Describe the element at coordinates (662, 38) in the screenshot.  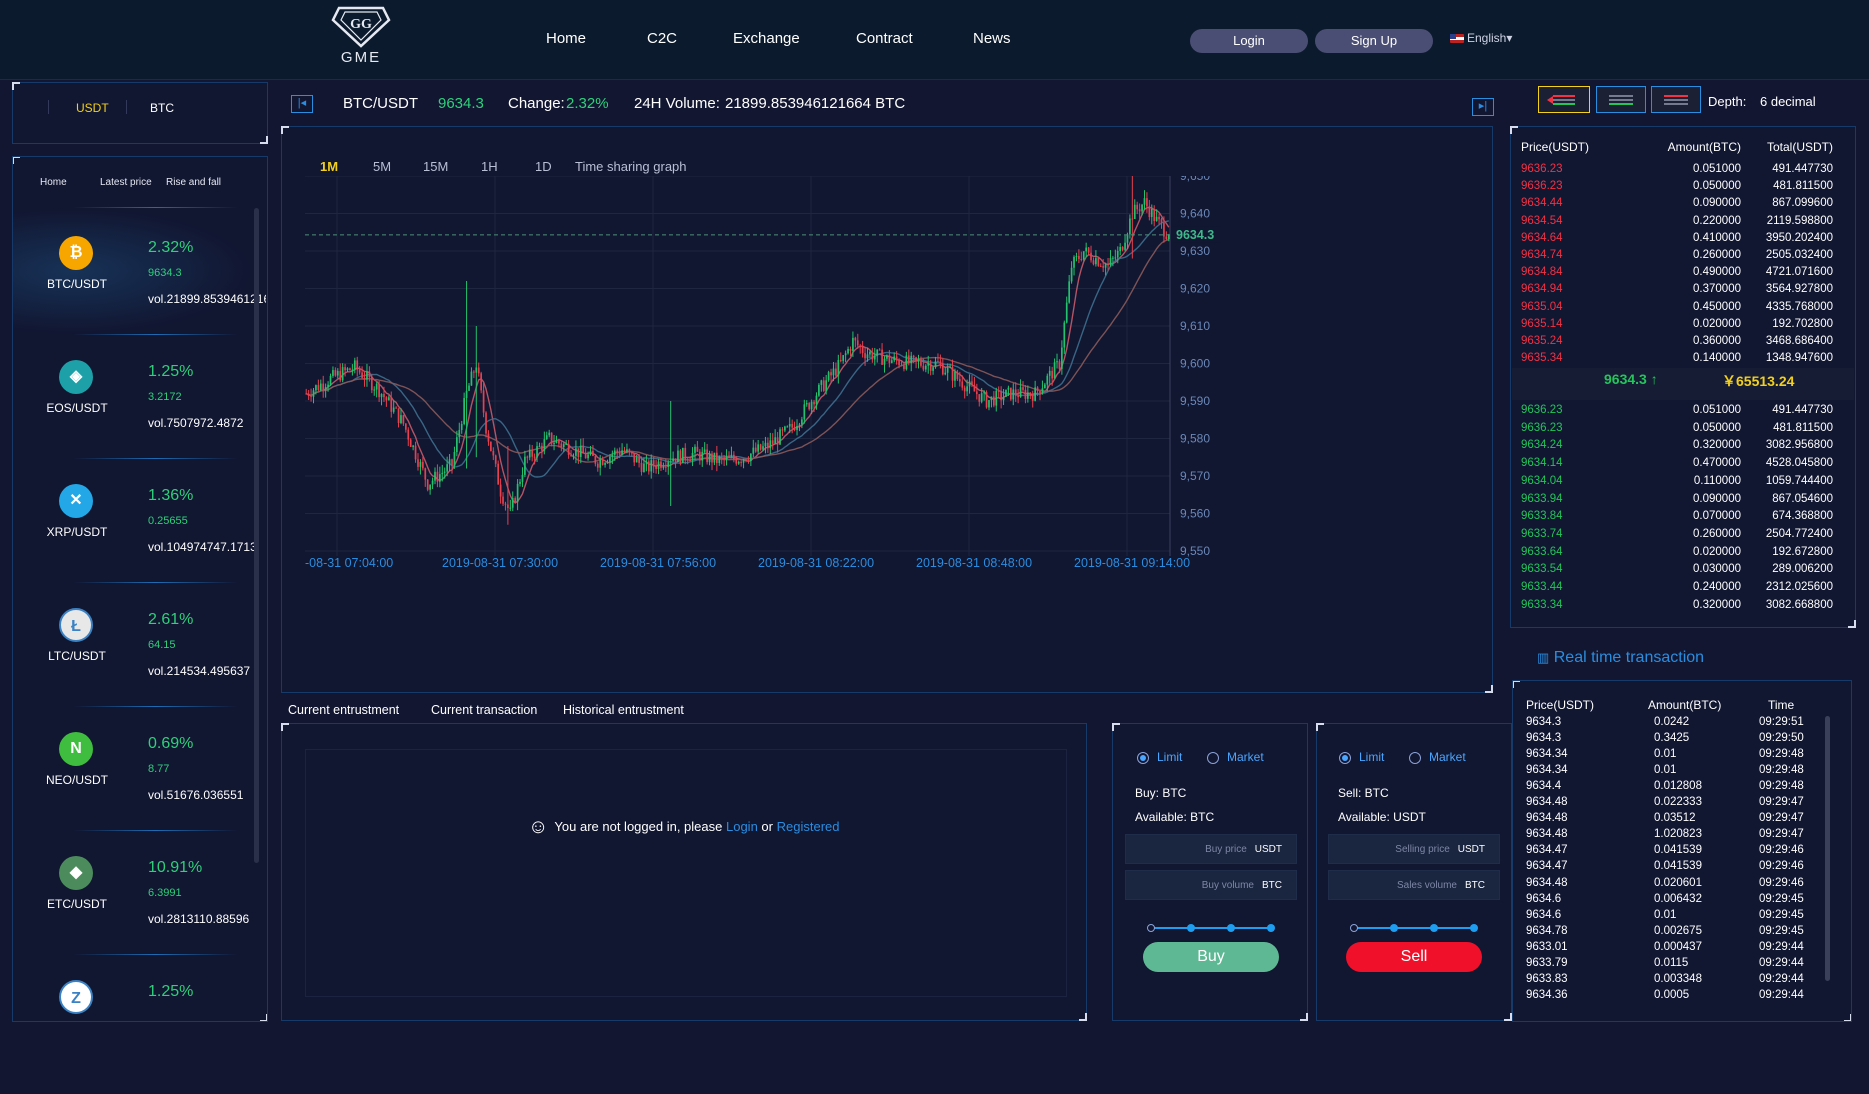
I see `nav-c2c: C2C` at that location.